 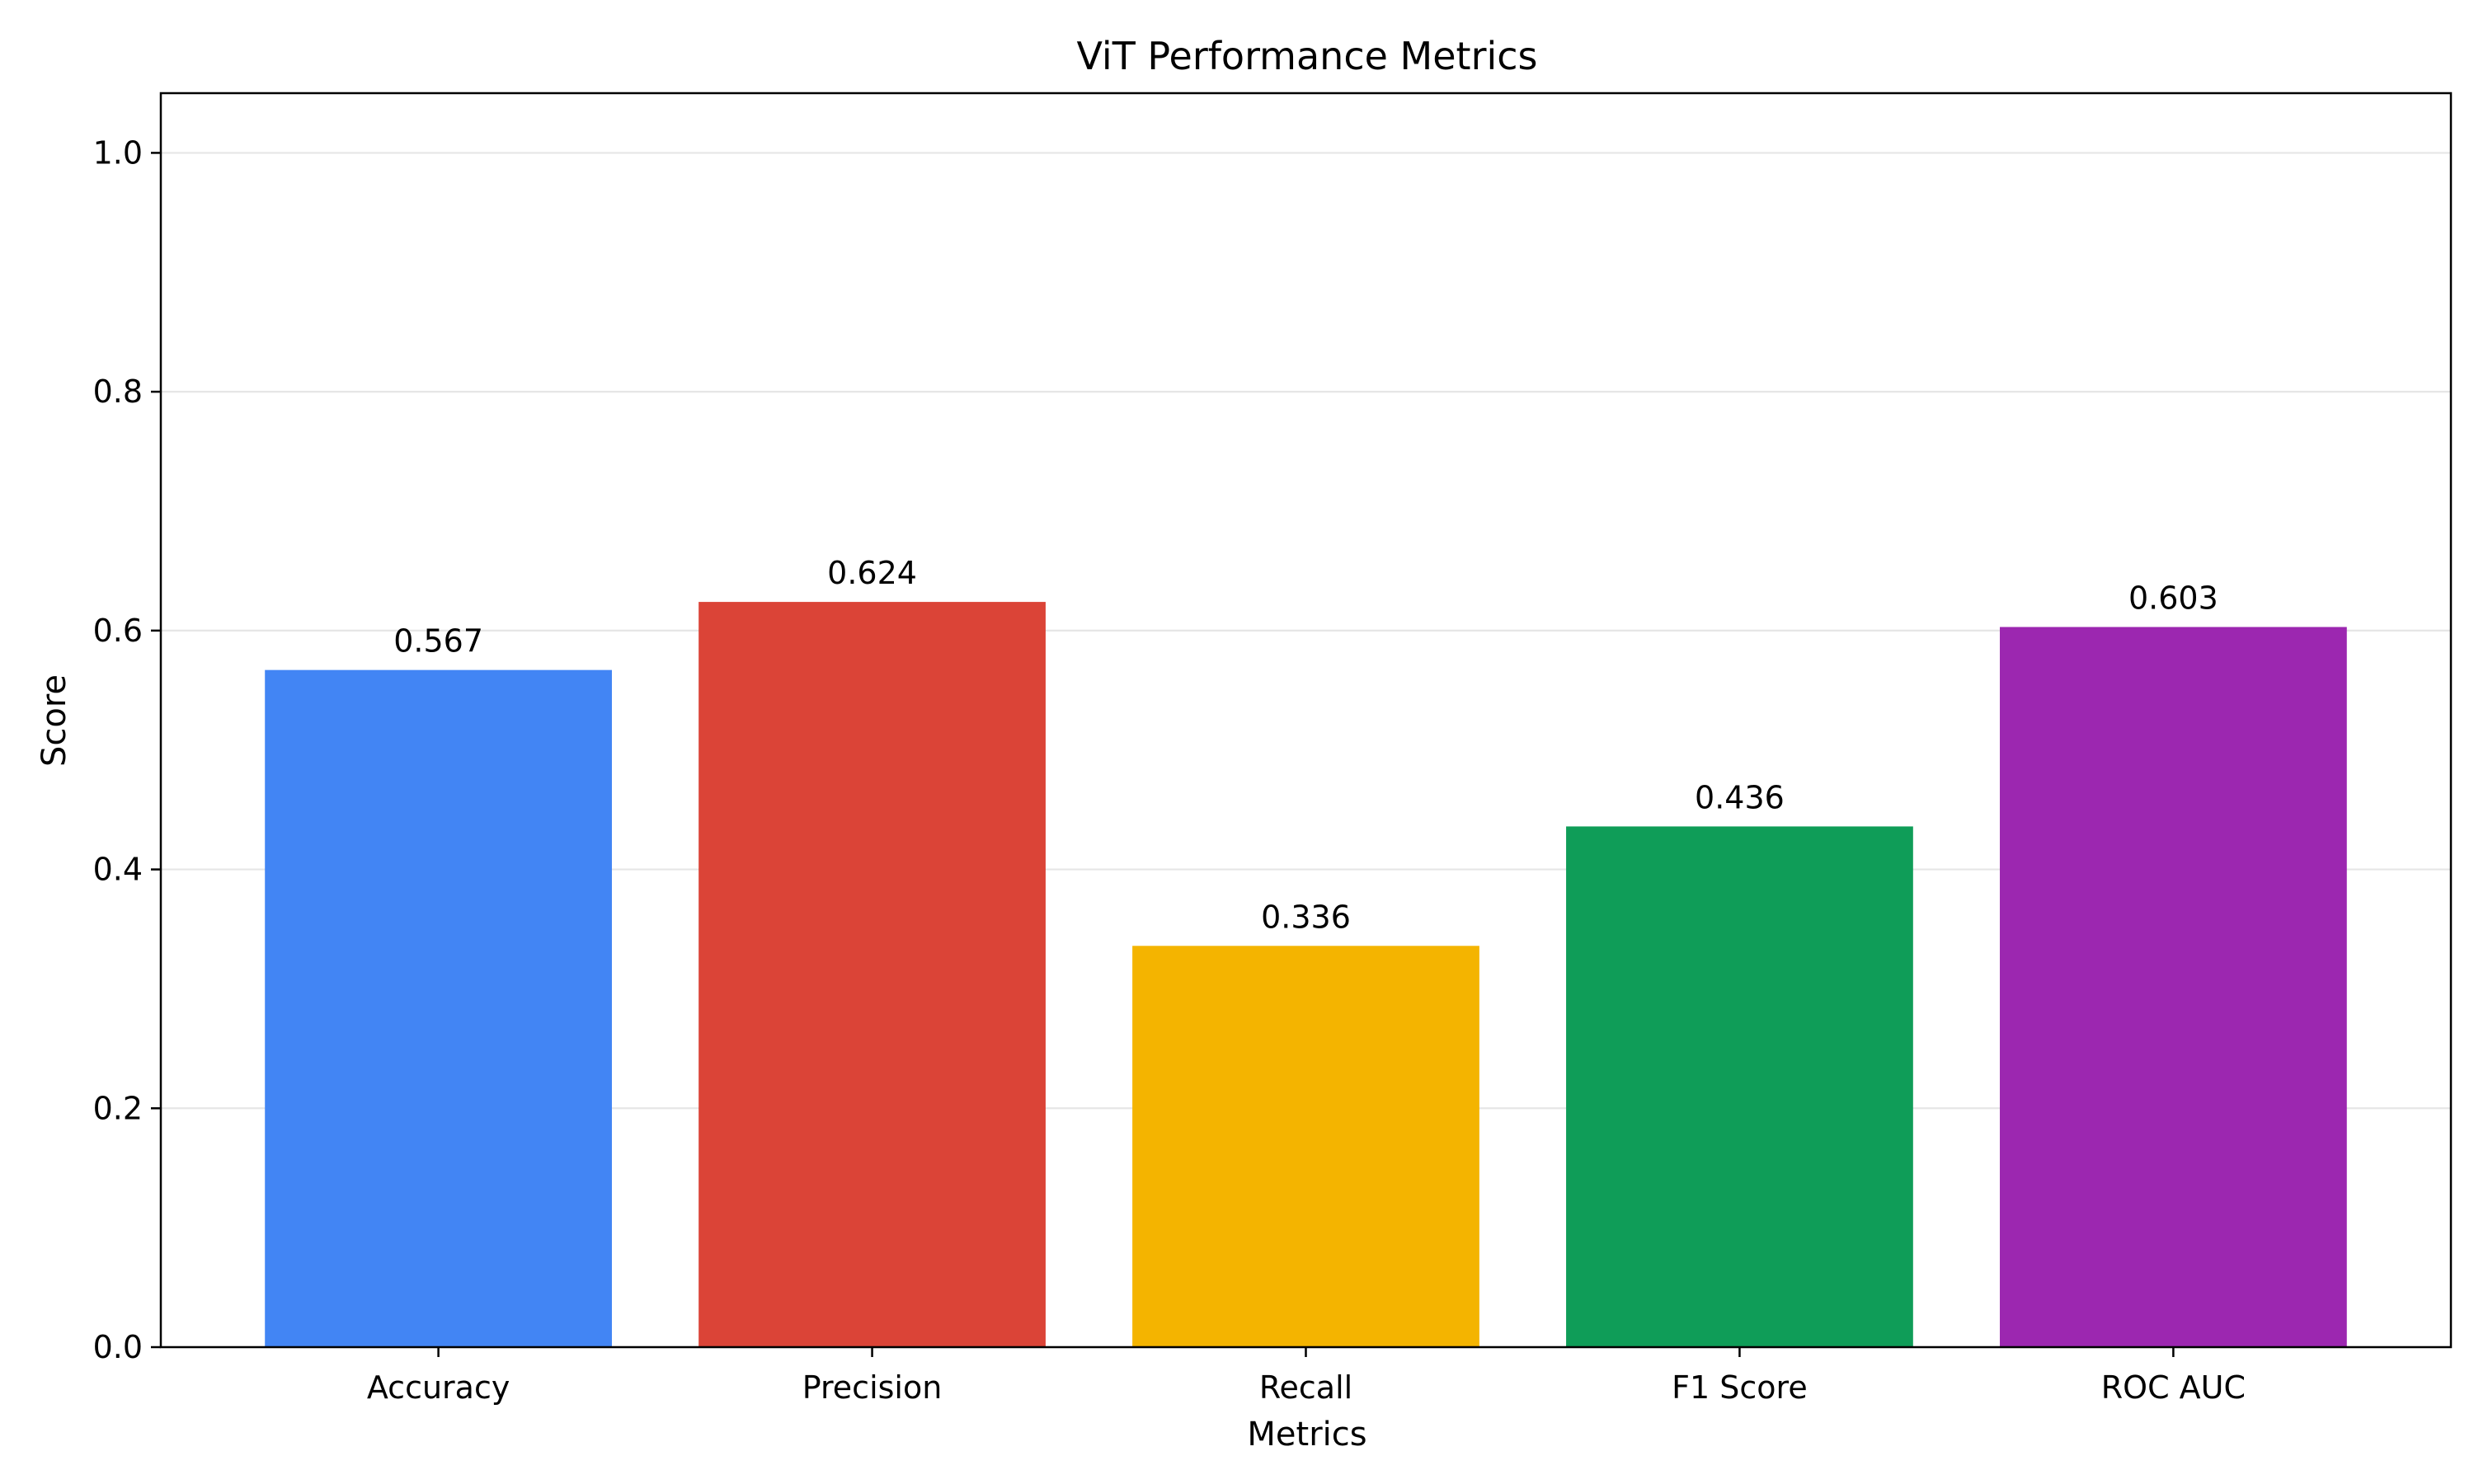 What do you see at coordinates (1305, 1387) in the screenshot?
I see `x-tick-label: Recall` at bounding box center [1305, 1387].